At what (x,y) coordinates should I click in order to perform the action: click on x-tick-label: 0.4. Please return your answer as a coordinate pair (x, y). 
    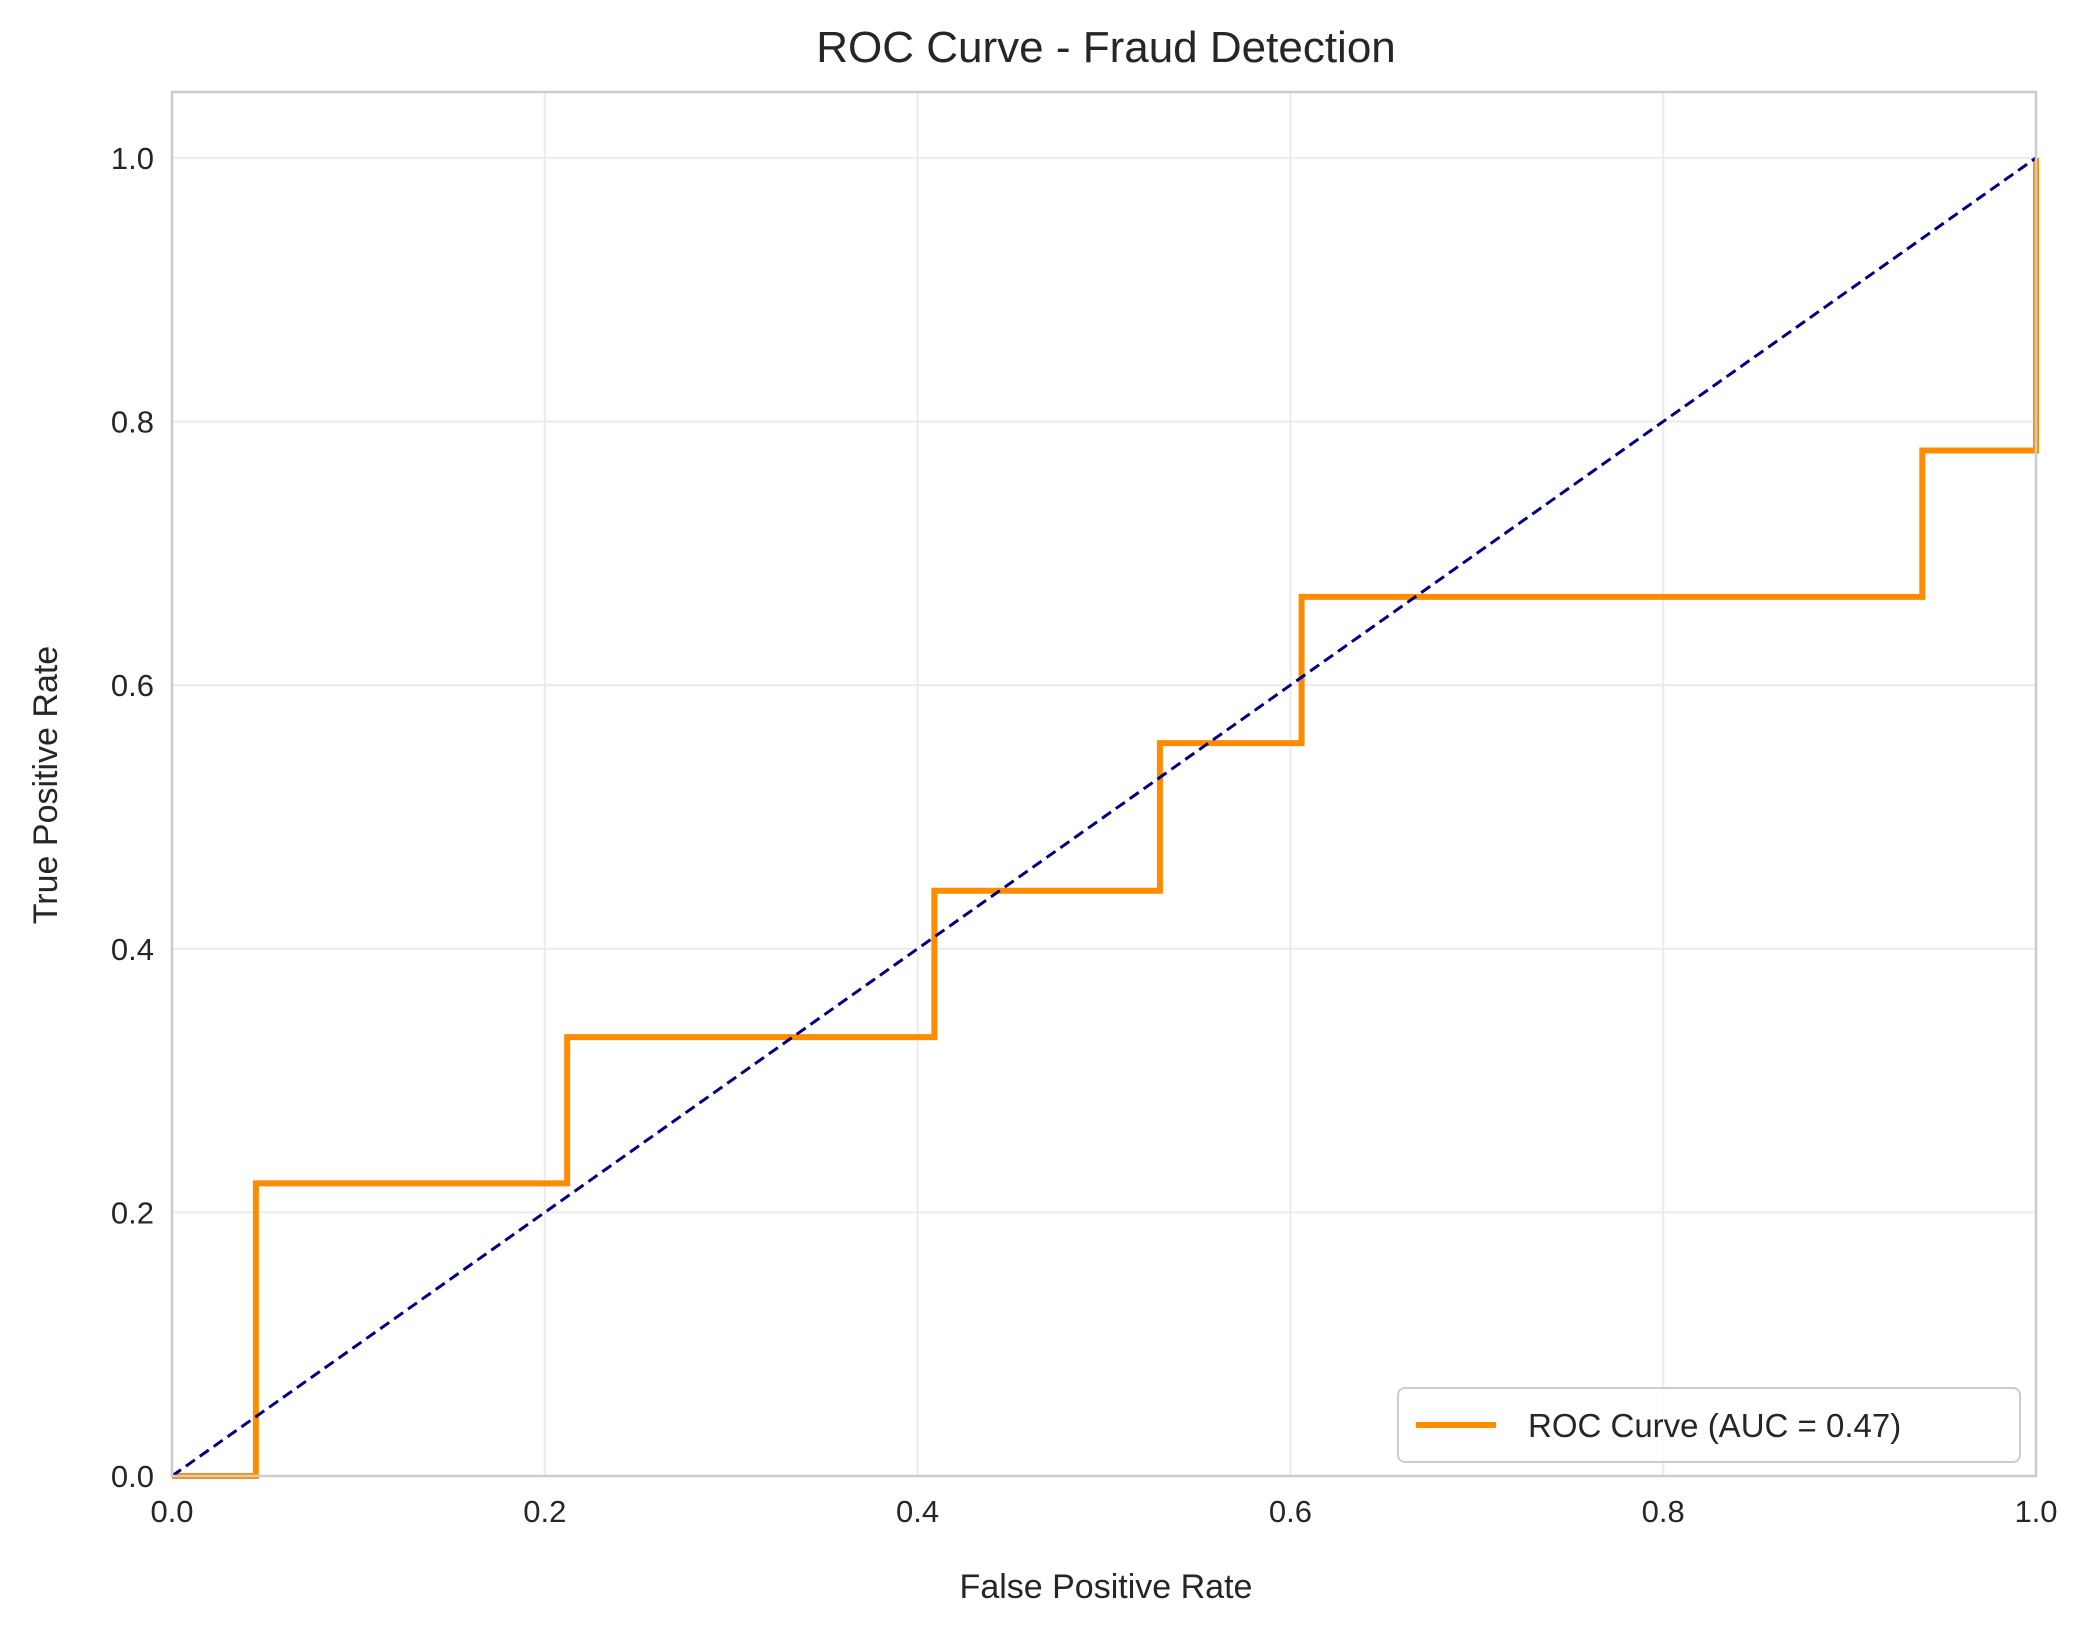
    Looking at the image, I should click on (917, 1511).